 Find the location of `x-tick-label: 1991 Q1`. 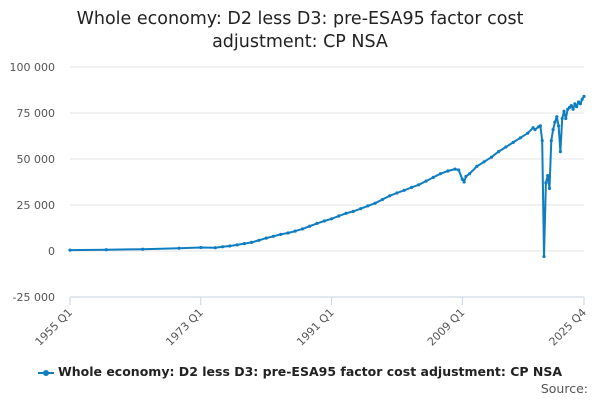

x-tick-label: 1991 Q1 is located at coordinates (315, 327).